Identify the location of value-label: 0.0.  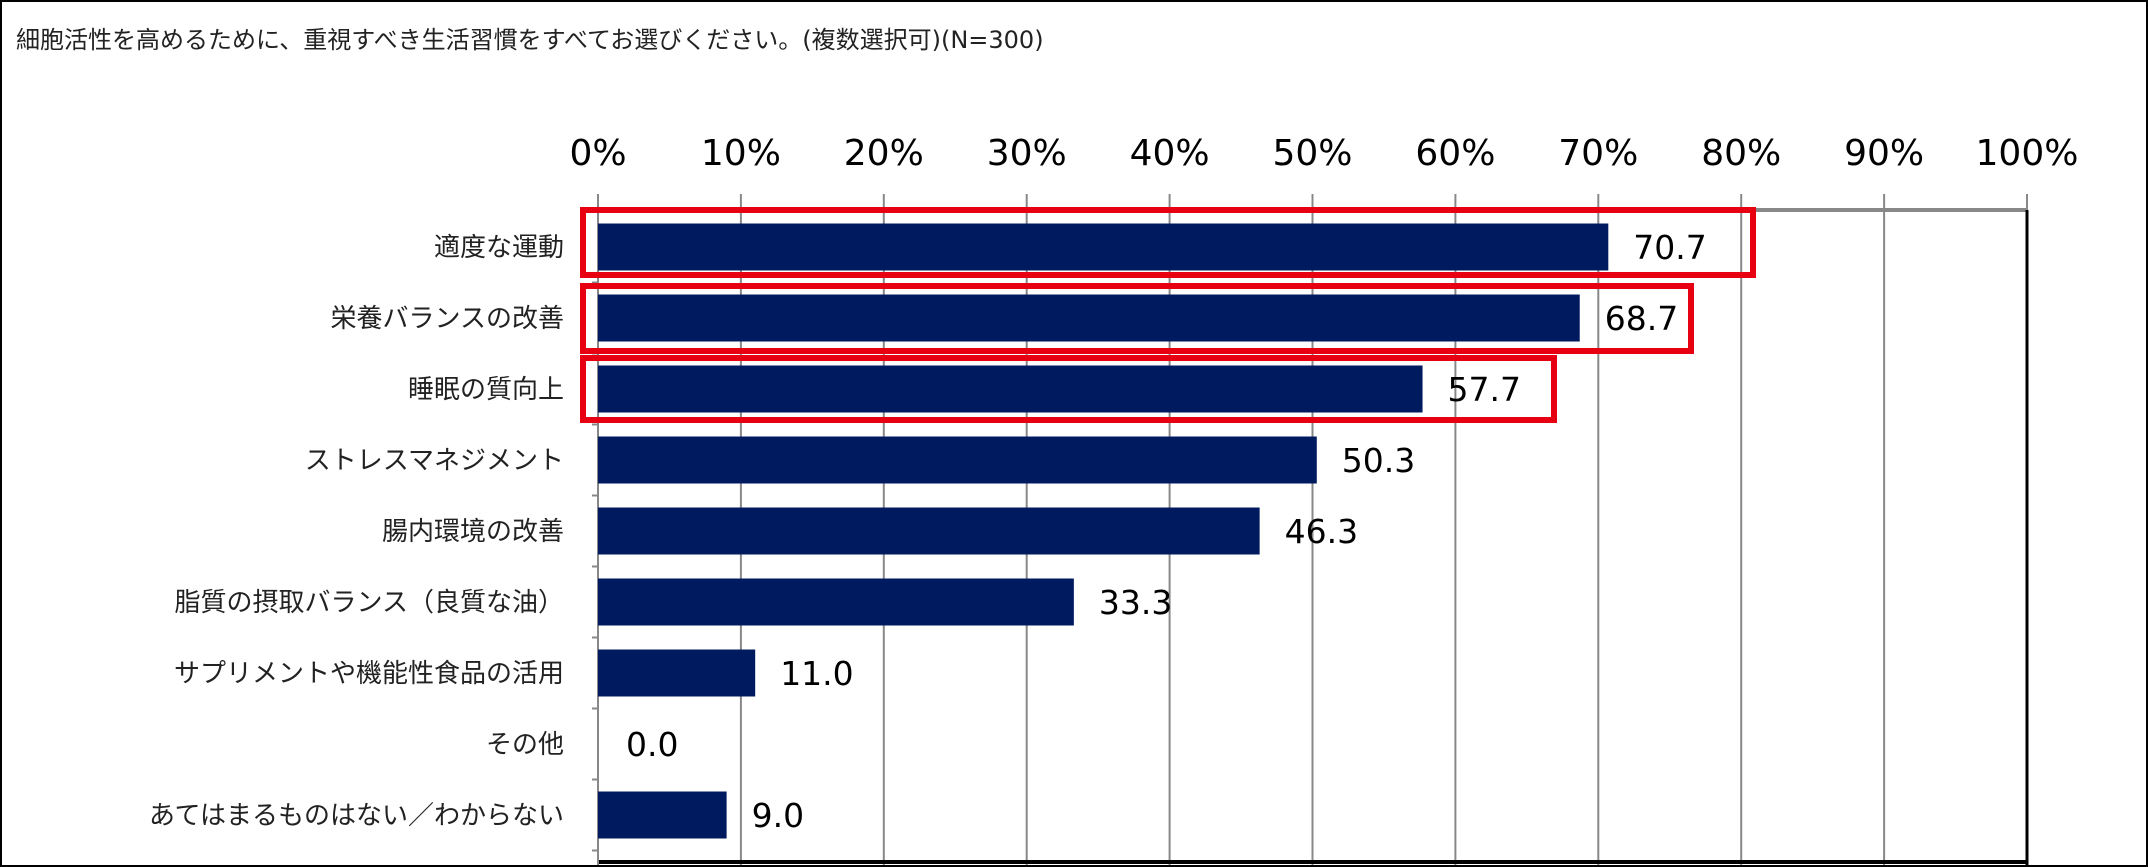
(652, 744).